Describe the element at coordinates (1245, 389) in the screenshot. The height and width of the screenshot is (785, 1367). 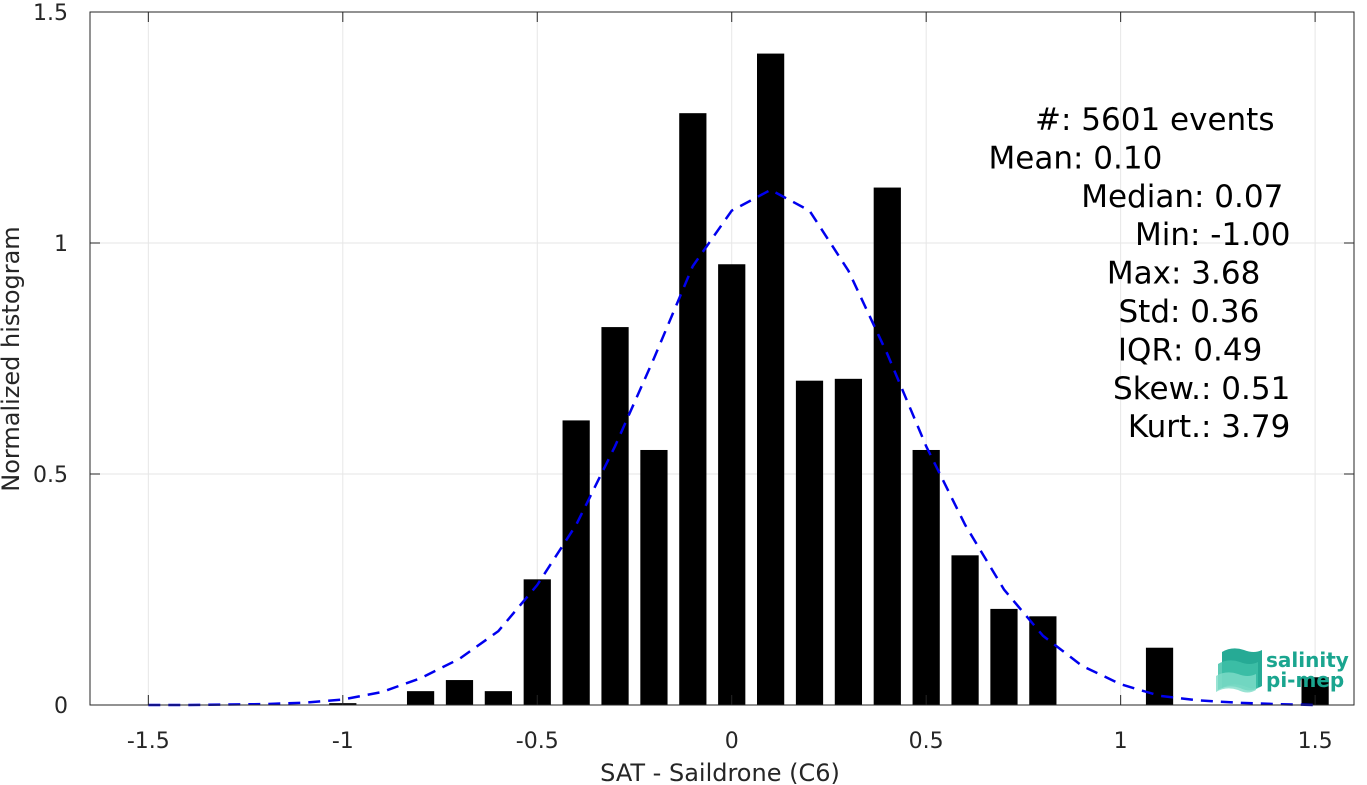
I see `stat-value: : 0.51` at that location.